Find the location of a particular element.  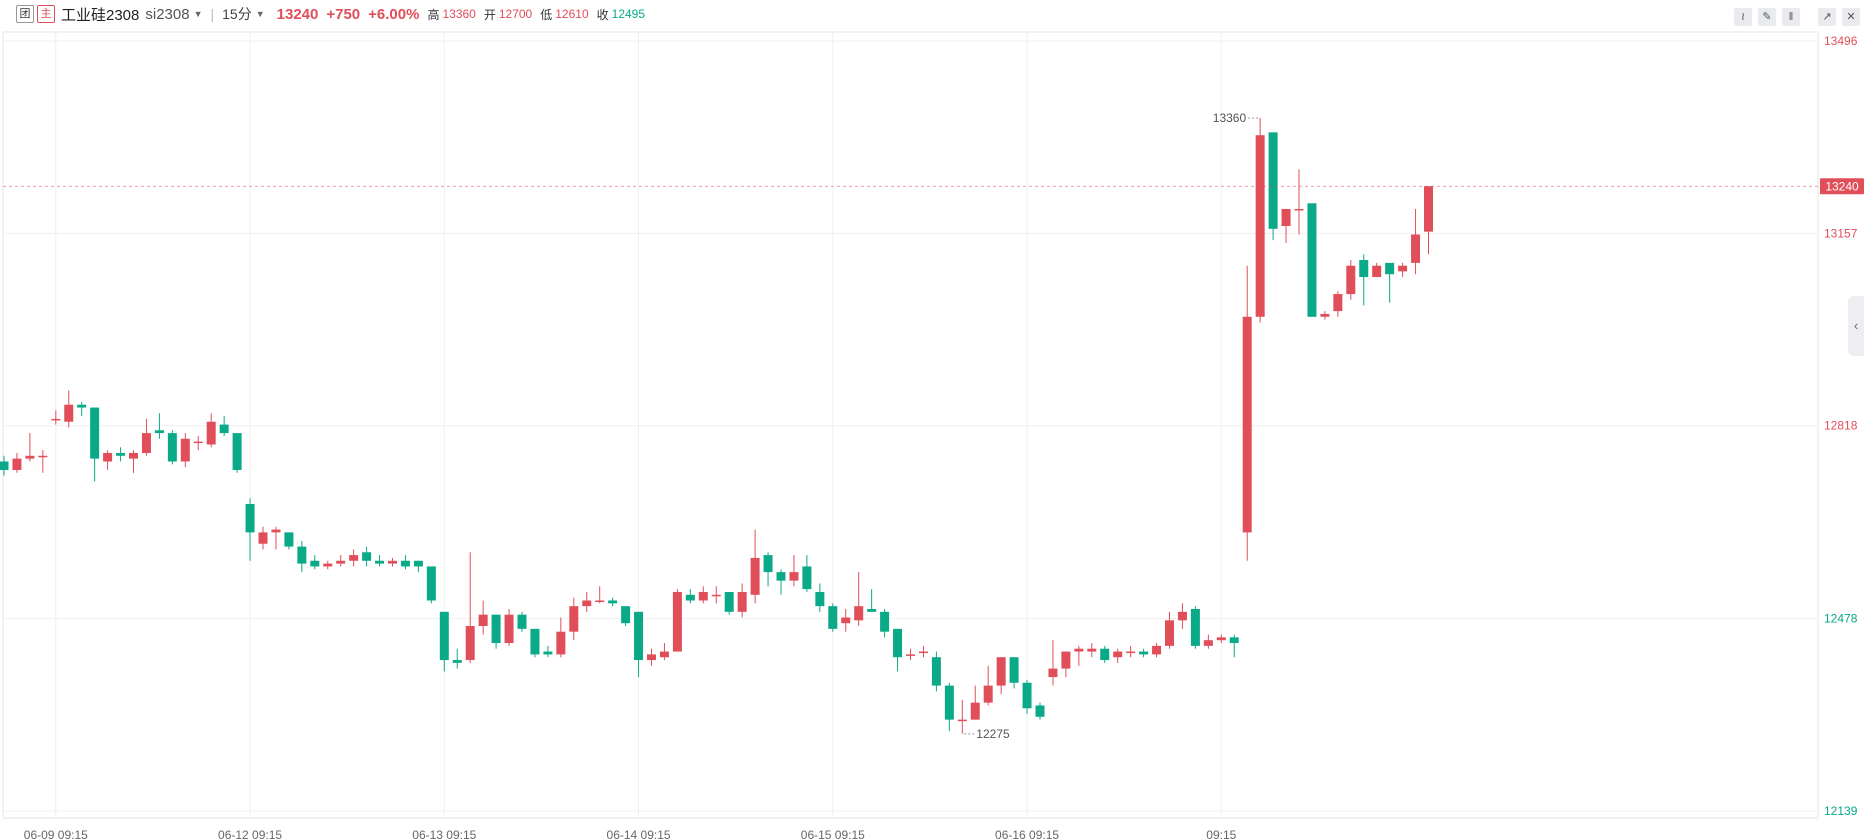

group-button: 团 is located at coordinates (25, 14).